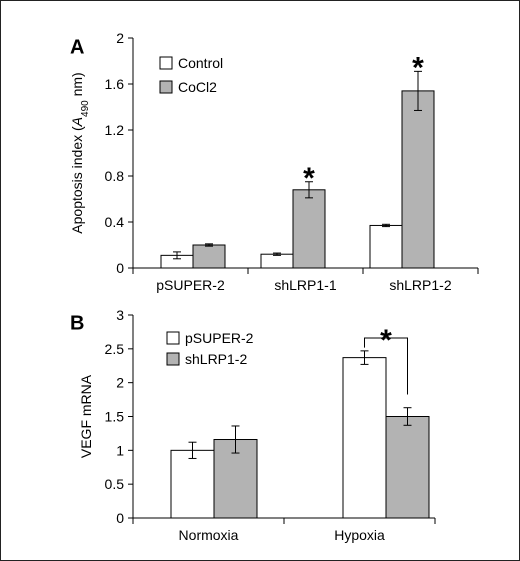 This screenshot has height=561, width=520. I want to click on panel-b-significance-bracket, so click(386, 366).